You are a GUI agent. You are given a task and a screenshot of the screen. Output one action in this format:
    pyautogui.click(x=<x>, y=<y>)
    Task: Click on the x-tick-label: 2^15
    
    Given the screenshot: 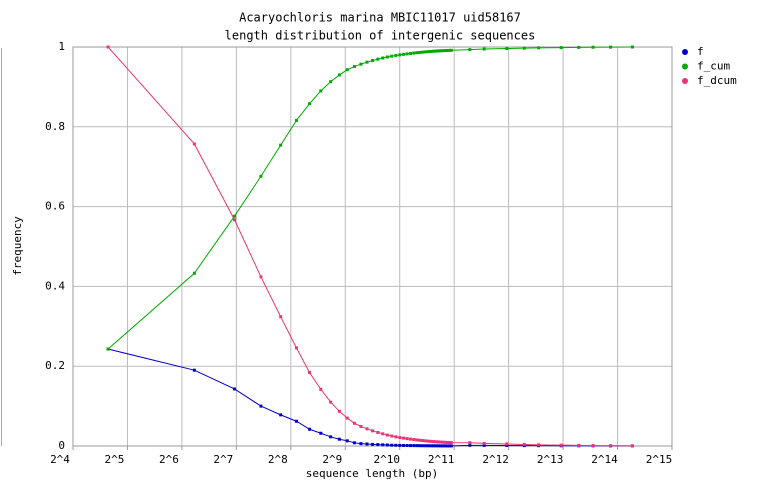 What is the action you would take?
    pyautogui.click(x=659, y=459)
    